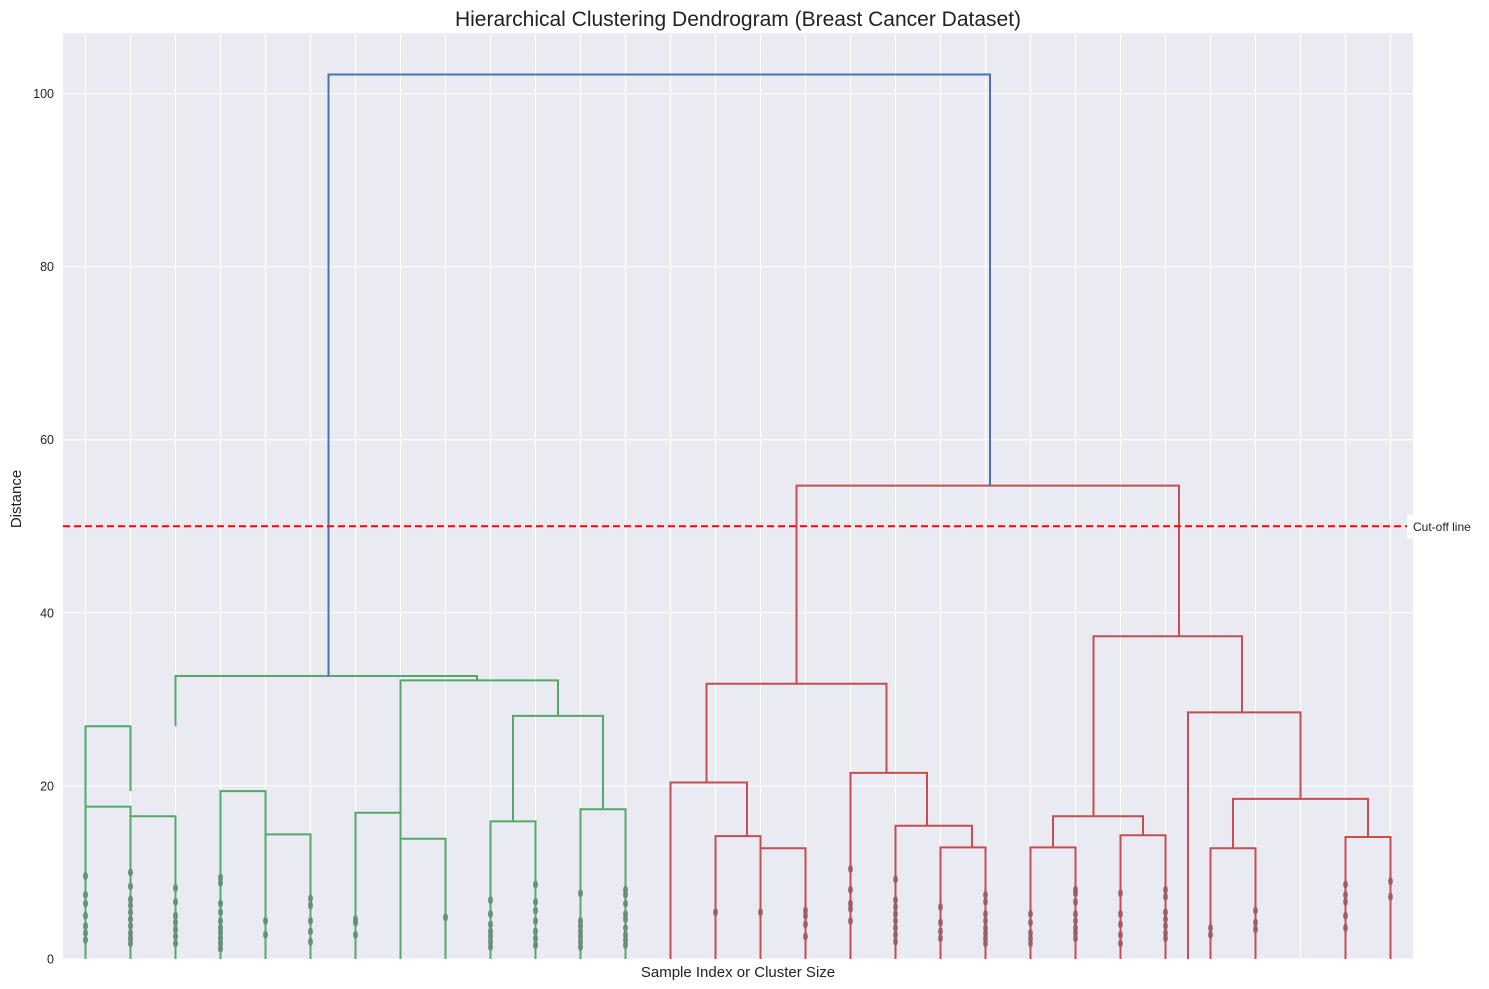  Describe the element at coordinates (738, 972) in the screenshot. I see `x-axis-label: Sample Index or Cluster Size` at that location.